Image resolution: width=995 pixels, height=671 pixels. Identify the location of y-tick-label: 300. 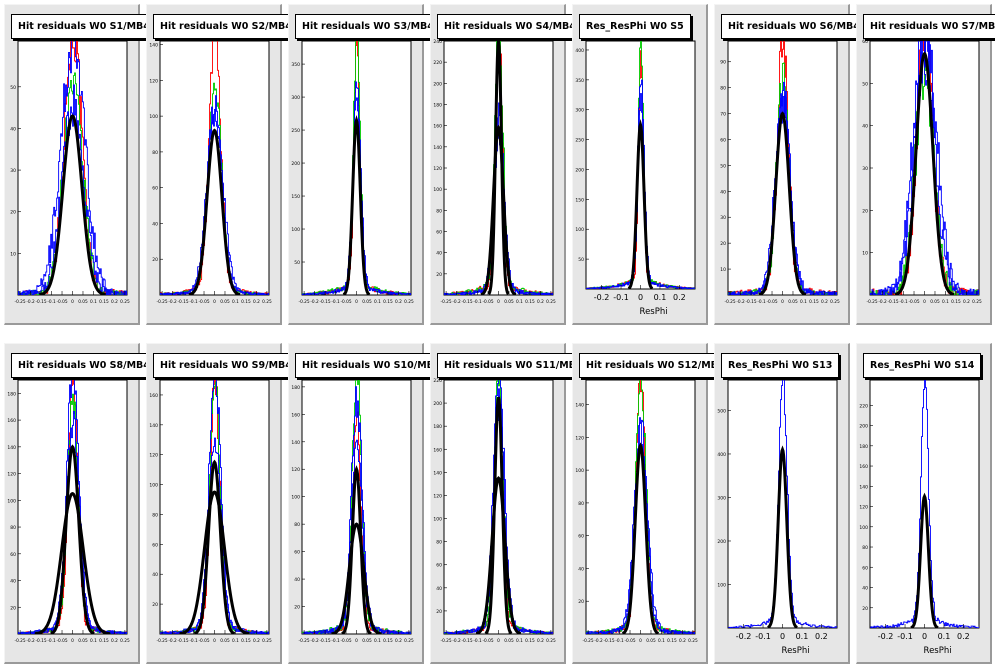
(721, 498).